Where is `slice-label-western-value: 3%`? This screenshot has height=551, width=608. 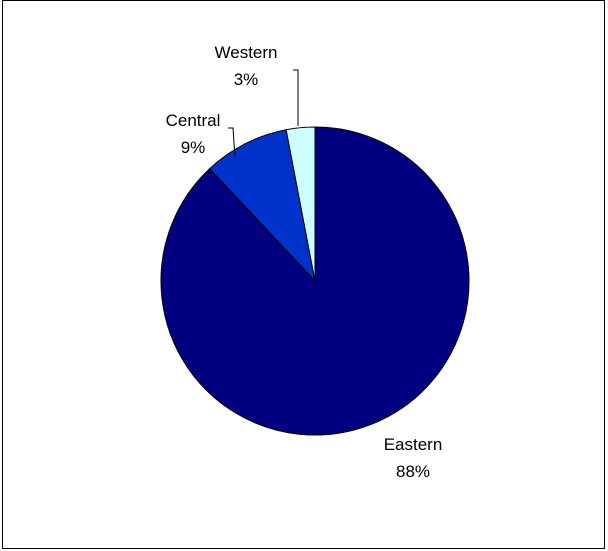
slice-label-western-value: 3% is located at coordinates (246, 79).